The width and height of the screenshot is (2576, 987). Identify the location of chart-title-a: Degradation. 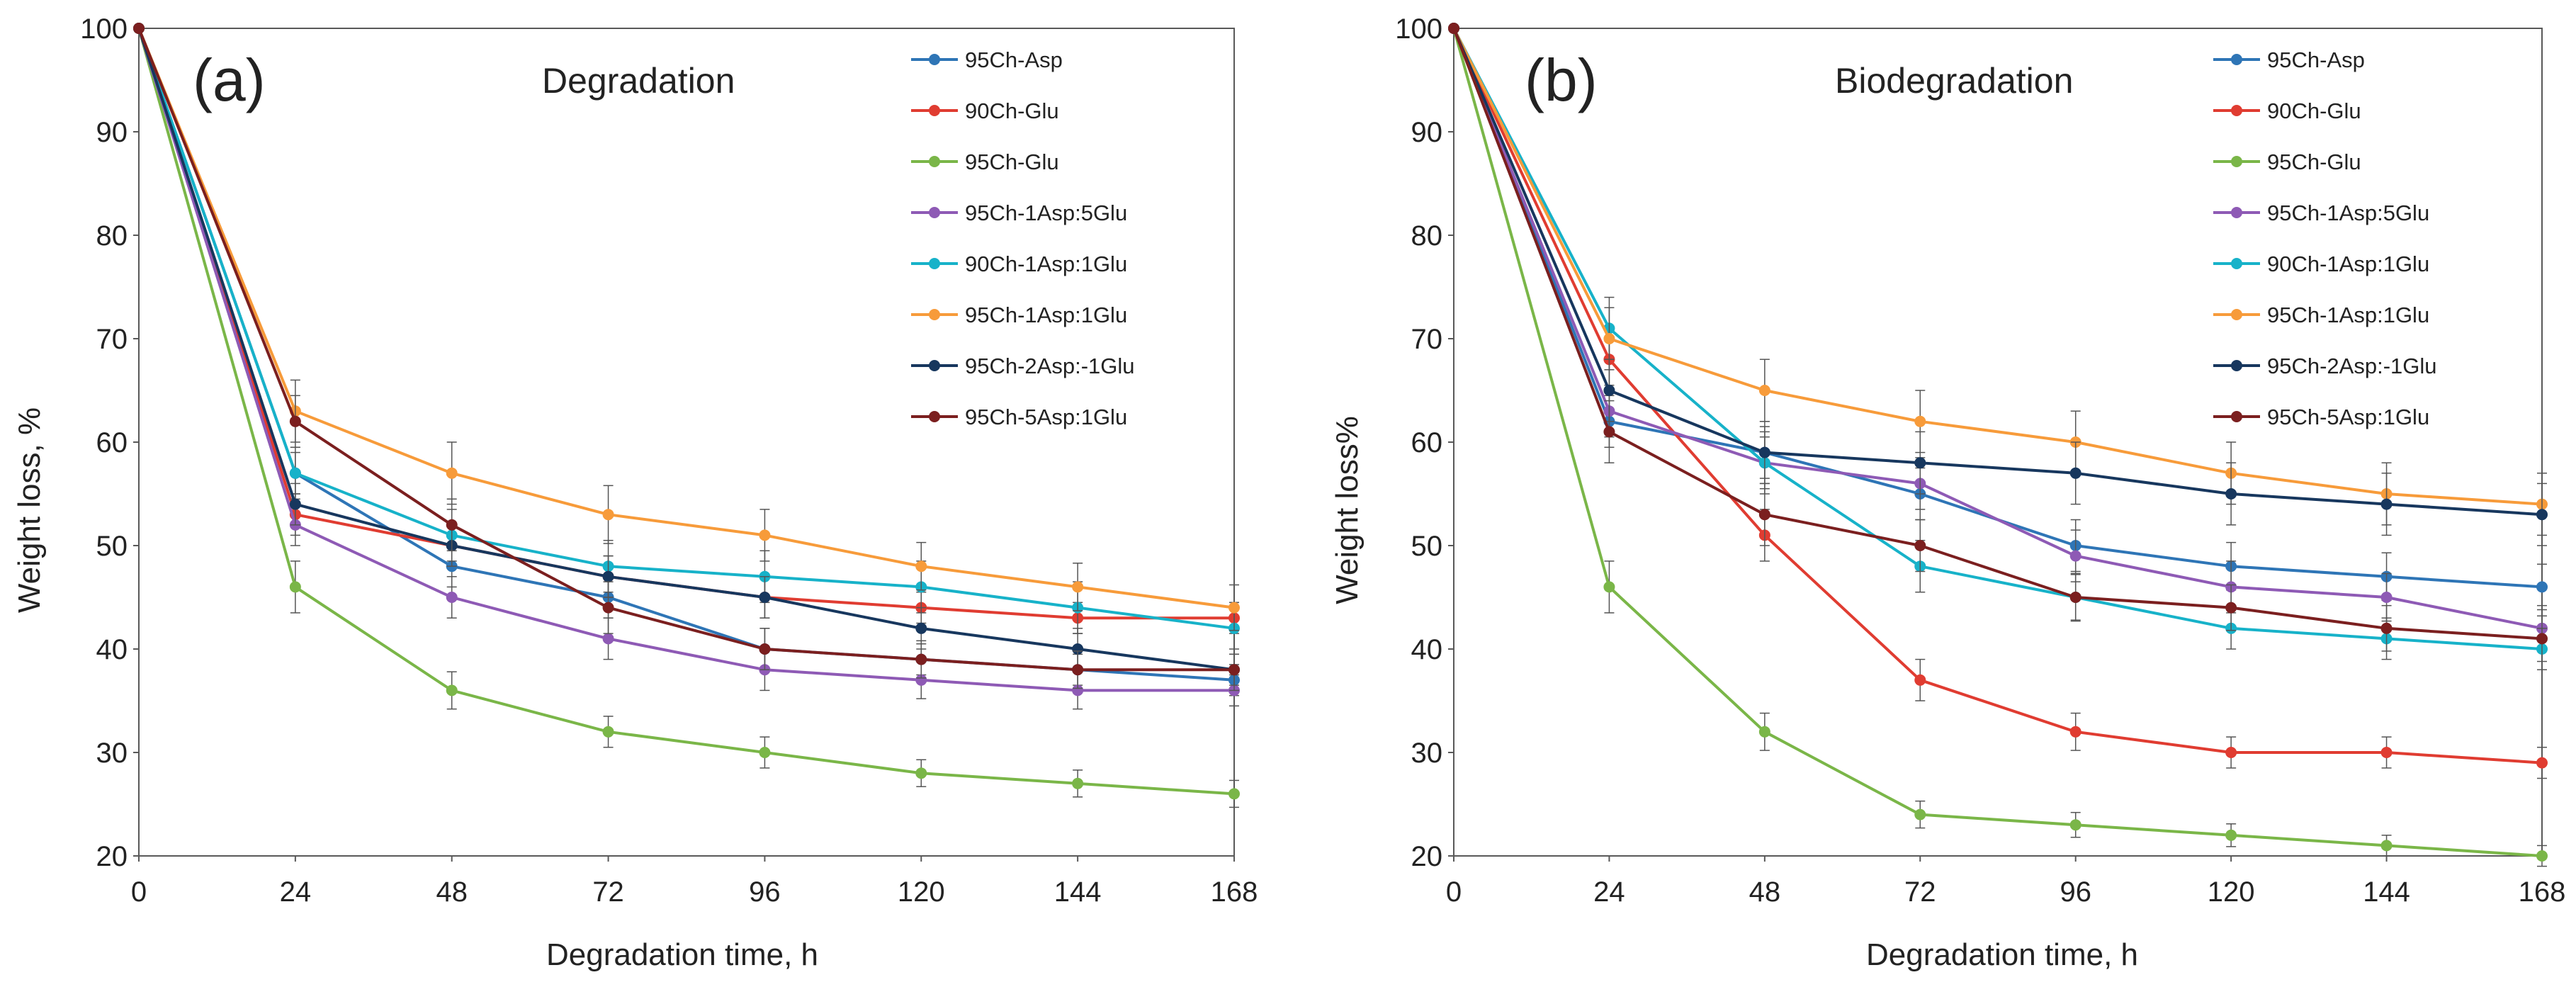
(638, 81).